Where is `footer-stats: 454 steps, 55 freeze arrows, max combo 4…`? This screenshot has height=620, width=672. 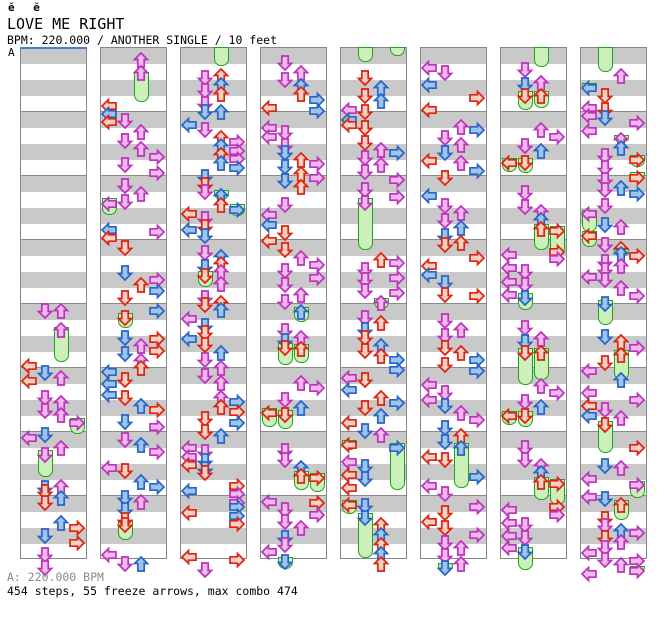
footer-stats: 454 steps, 55 freeze arrows, max combo 4… is located at coordinates (152, 591).